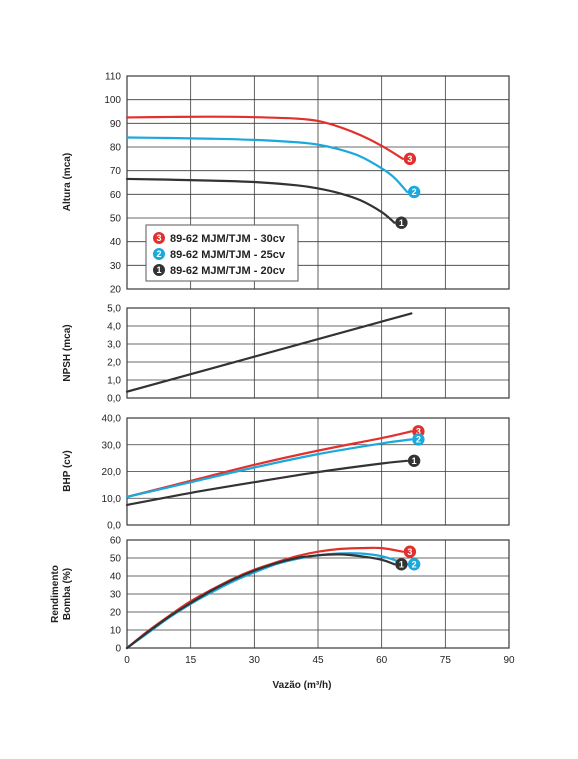 The image size is (578, 759). I want to click on bhp-series-2-badge-label: 2, so click(418, 440).